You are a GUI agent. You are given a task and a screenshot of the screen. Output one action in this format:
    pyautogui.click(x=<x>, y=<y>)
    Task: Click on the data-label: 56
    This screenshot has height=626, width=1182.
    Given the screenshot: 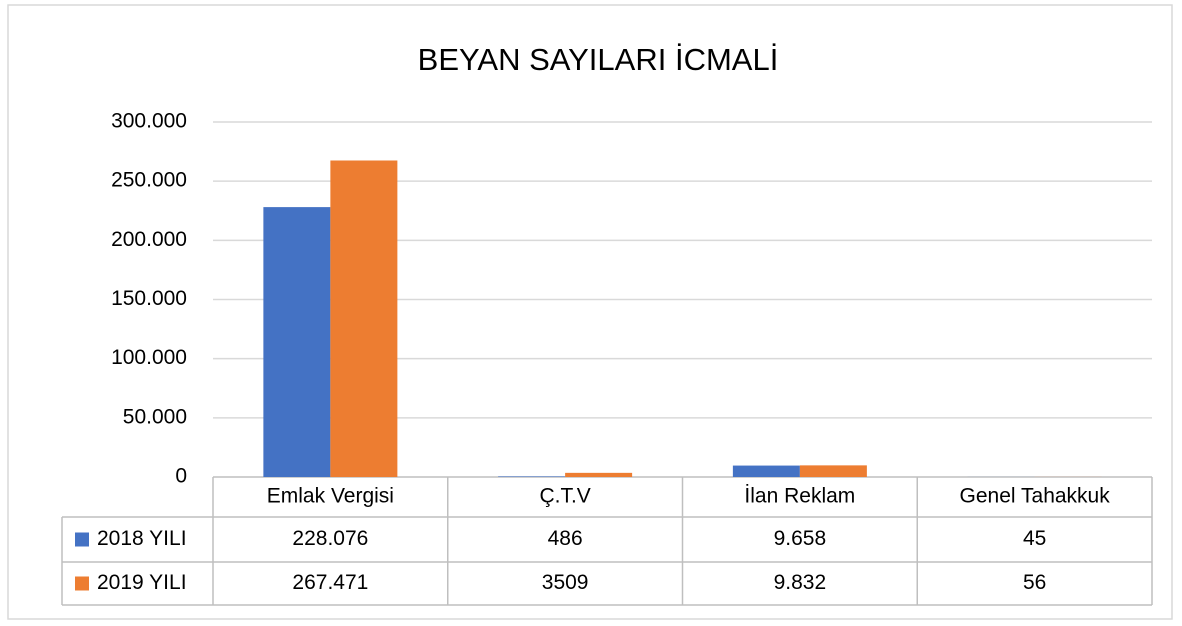 What is the action you would take?
    pyautogui.click(x=1034, y=582)
    